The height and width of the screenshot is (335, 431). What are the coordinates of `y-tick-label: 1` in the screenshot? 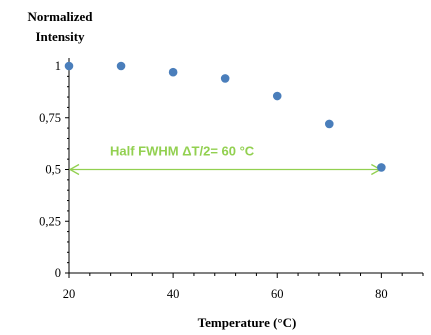 It's located at (58, 66).